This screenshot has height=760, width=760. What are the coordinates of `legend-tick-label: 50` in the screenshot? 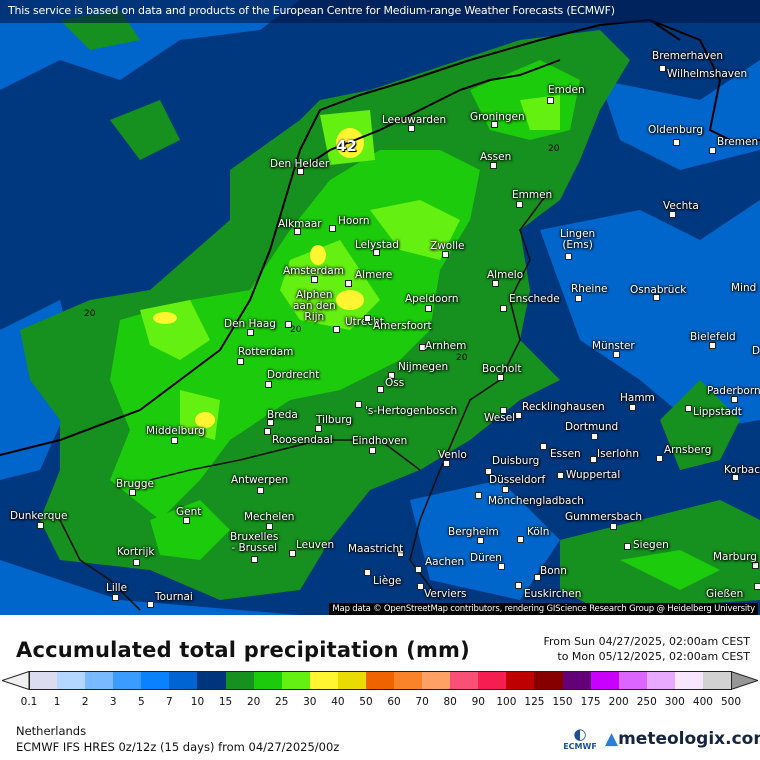 It's located at (366, 702).